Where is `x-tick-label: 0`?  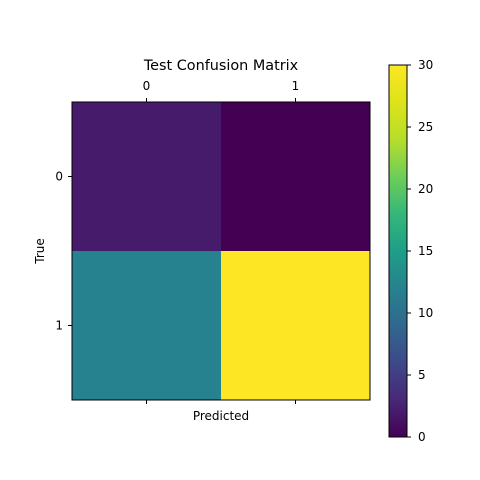
x-tick-label: 0 is located at coordinates (147, 86).